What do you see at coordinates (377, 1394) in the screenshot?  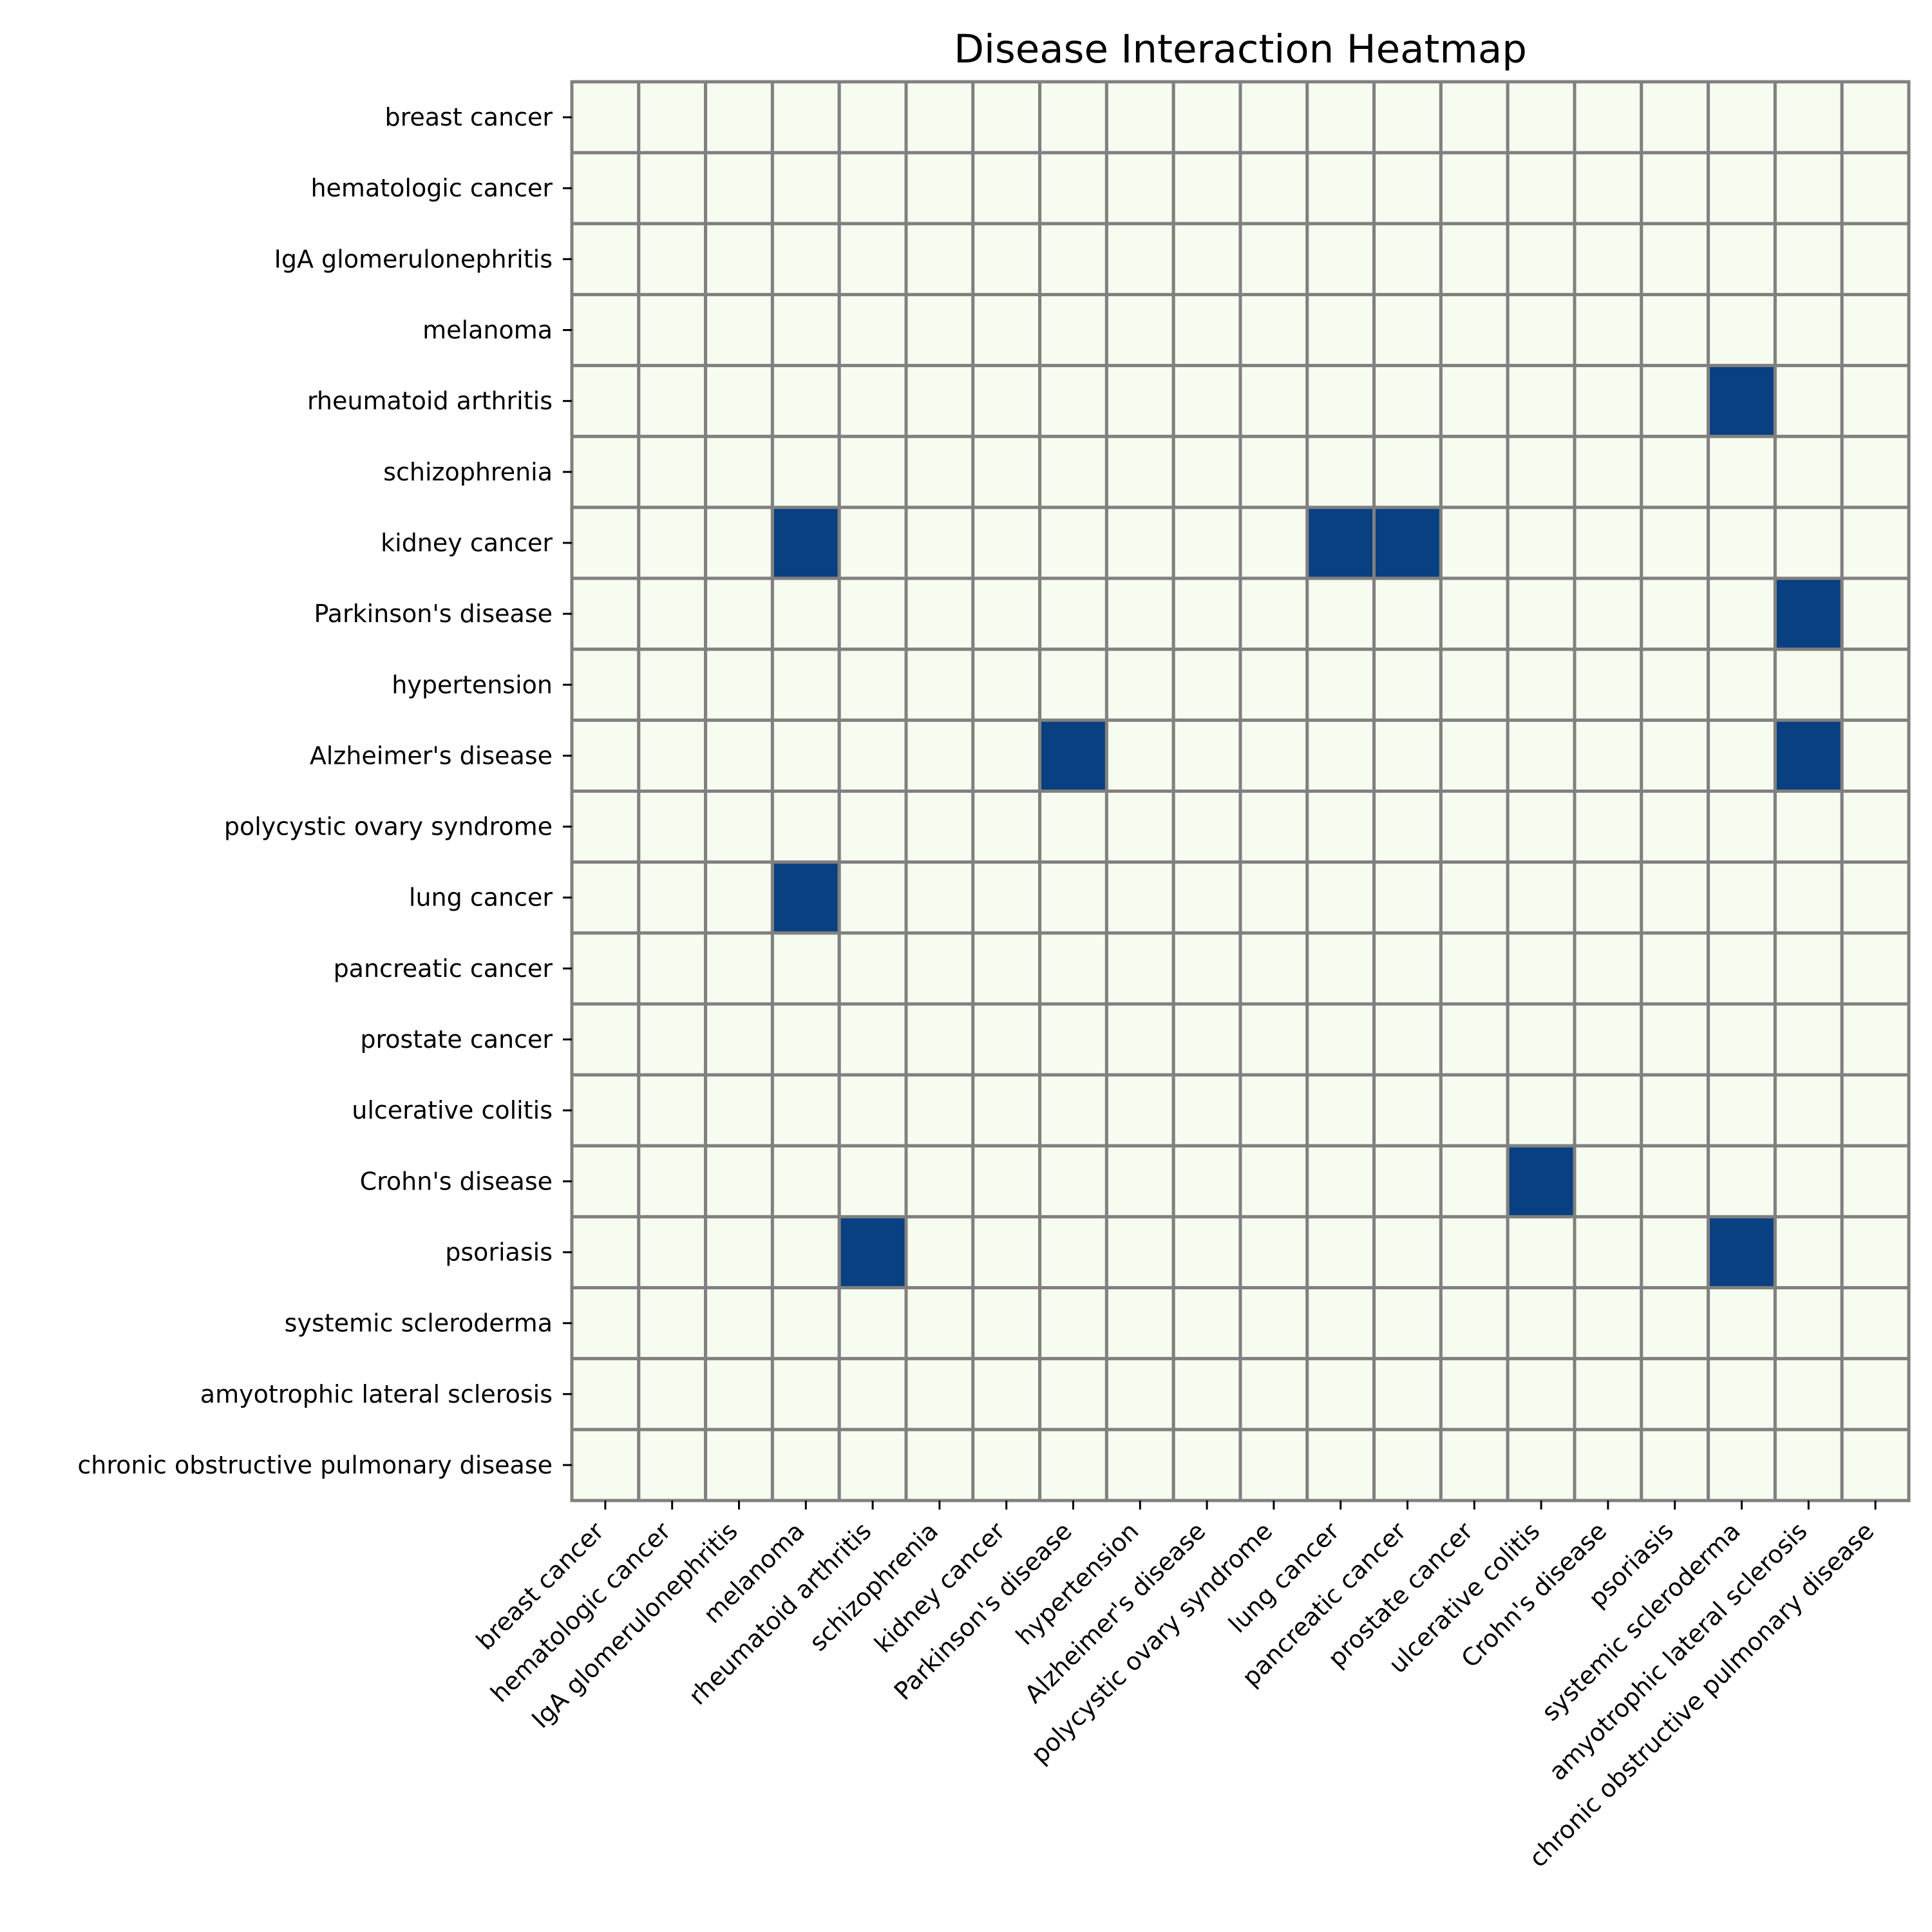 I see `y-tick-label: amyotrophic lateral sclerosis` at bounding box center [377, 1394].